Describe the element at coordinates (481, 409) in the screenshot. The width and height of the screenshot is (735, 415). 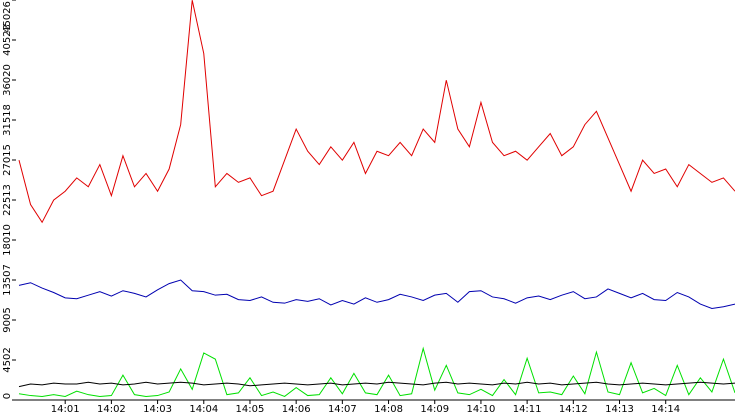
I see `x-tick-label: 14:10` at that location.